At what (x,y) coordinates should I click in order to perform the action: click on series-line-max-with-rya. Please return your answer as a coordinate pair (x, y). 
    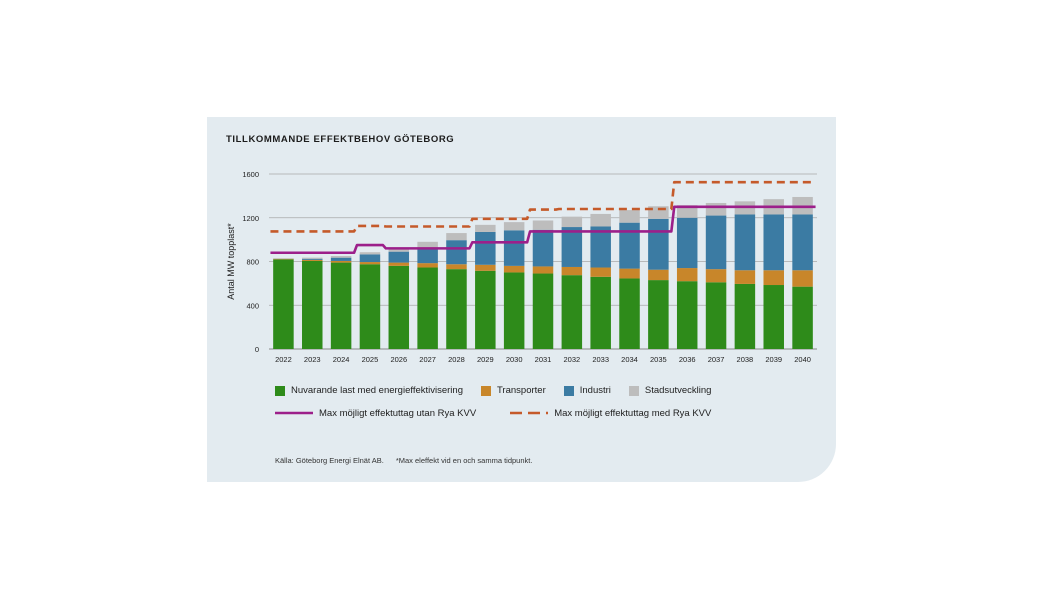
    Looking at the image, I should click on (543, 206).